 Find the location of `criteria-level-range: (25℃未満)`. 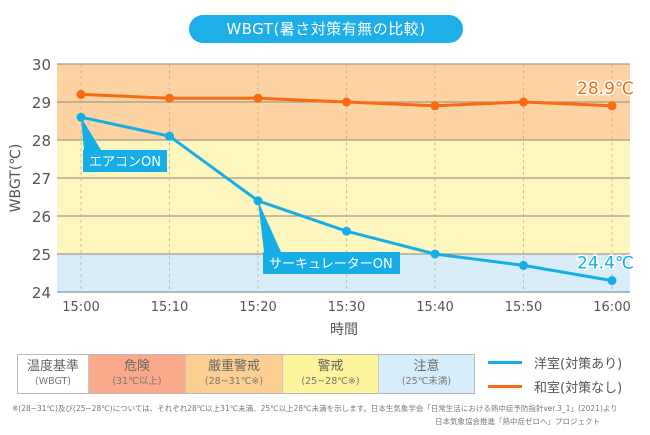

criteria-level-range: (25℃未満) is located at coordinates (426, 381).